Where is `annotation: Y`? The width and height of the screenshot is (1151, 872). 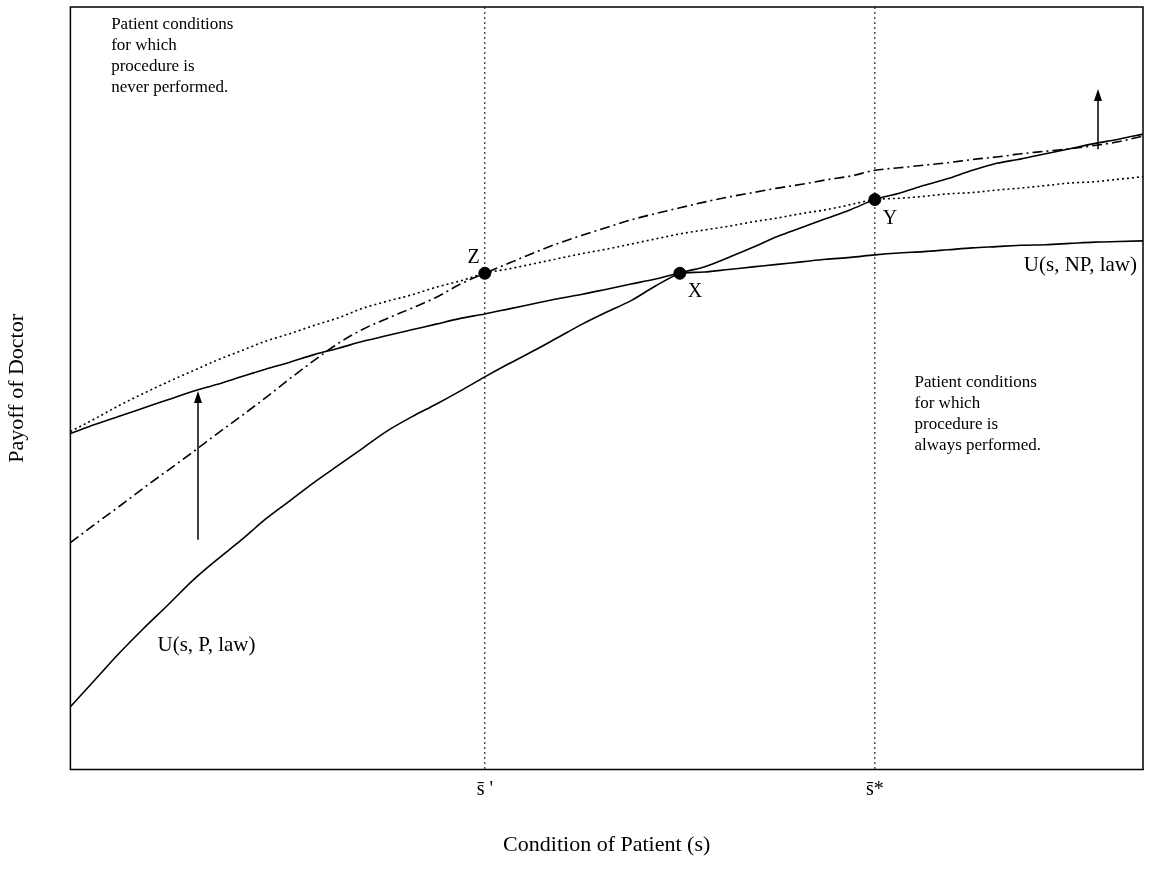
annotation: Y is located at coordinates (890, 216).